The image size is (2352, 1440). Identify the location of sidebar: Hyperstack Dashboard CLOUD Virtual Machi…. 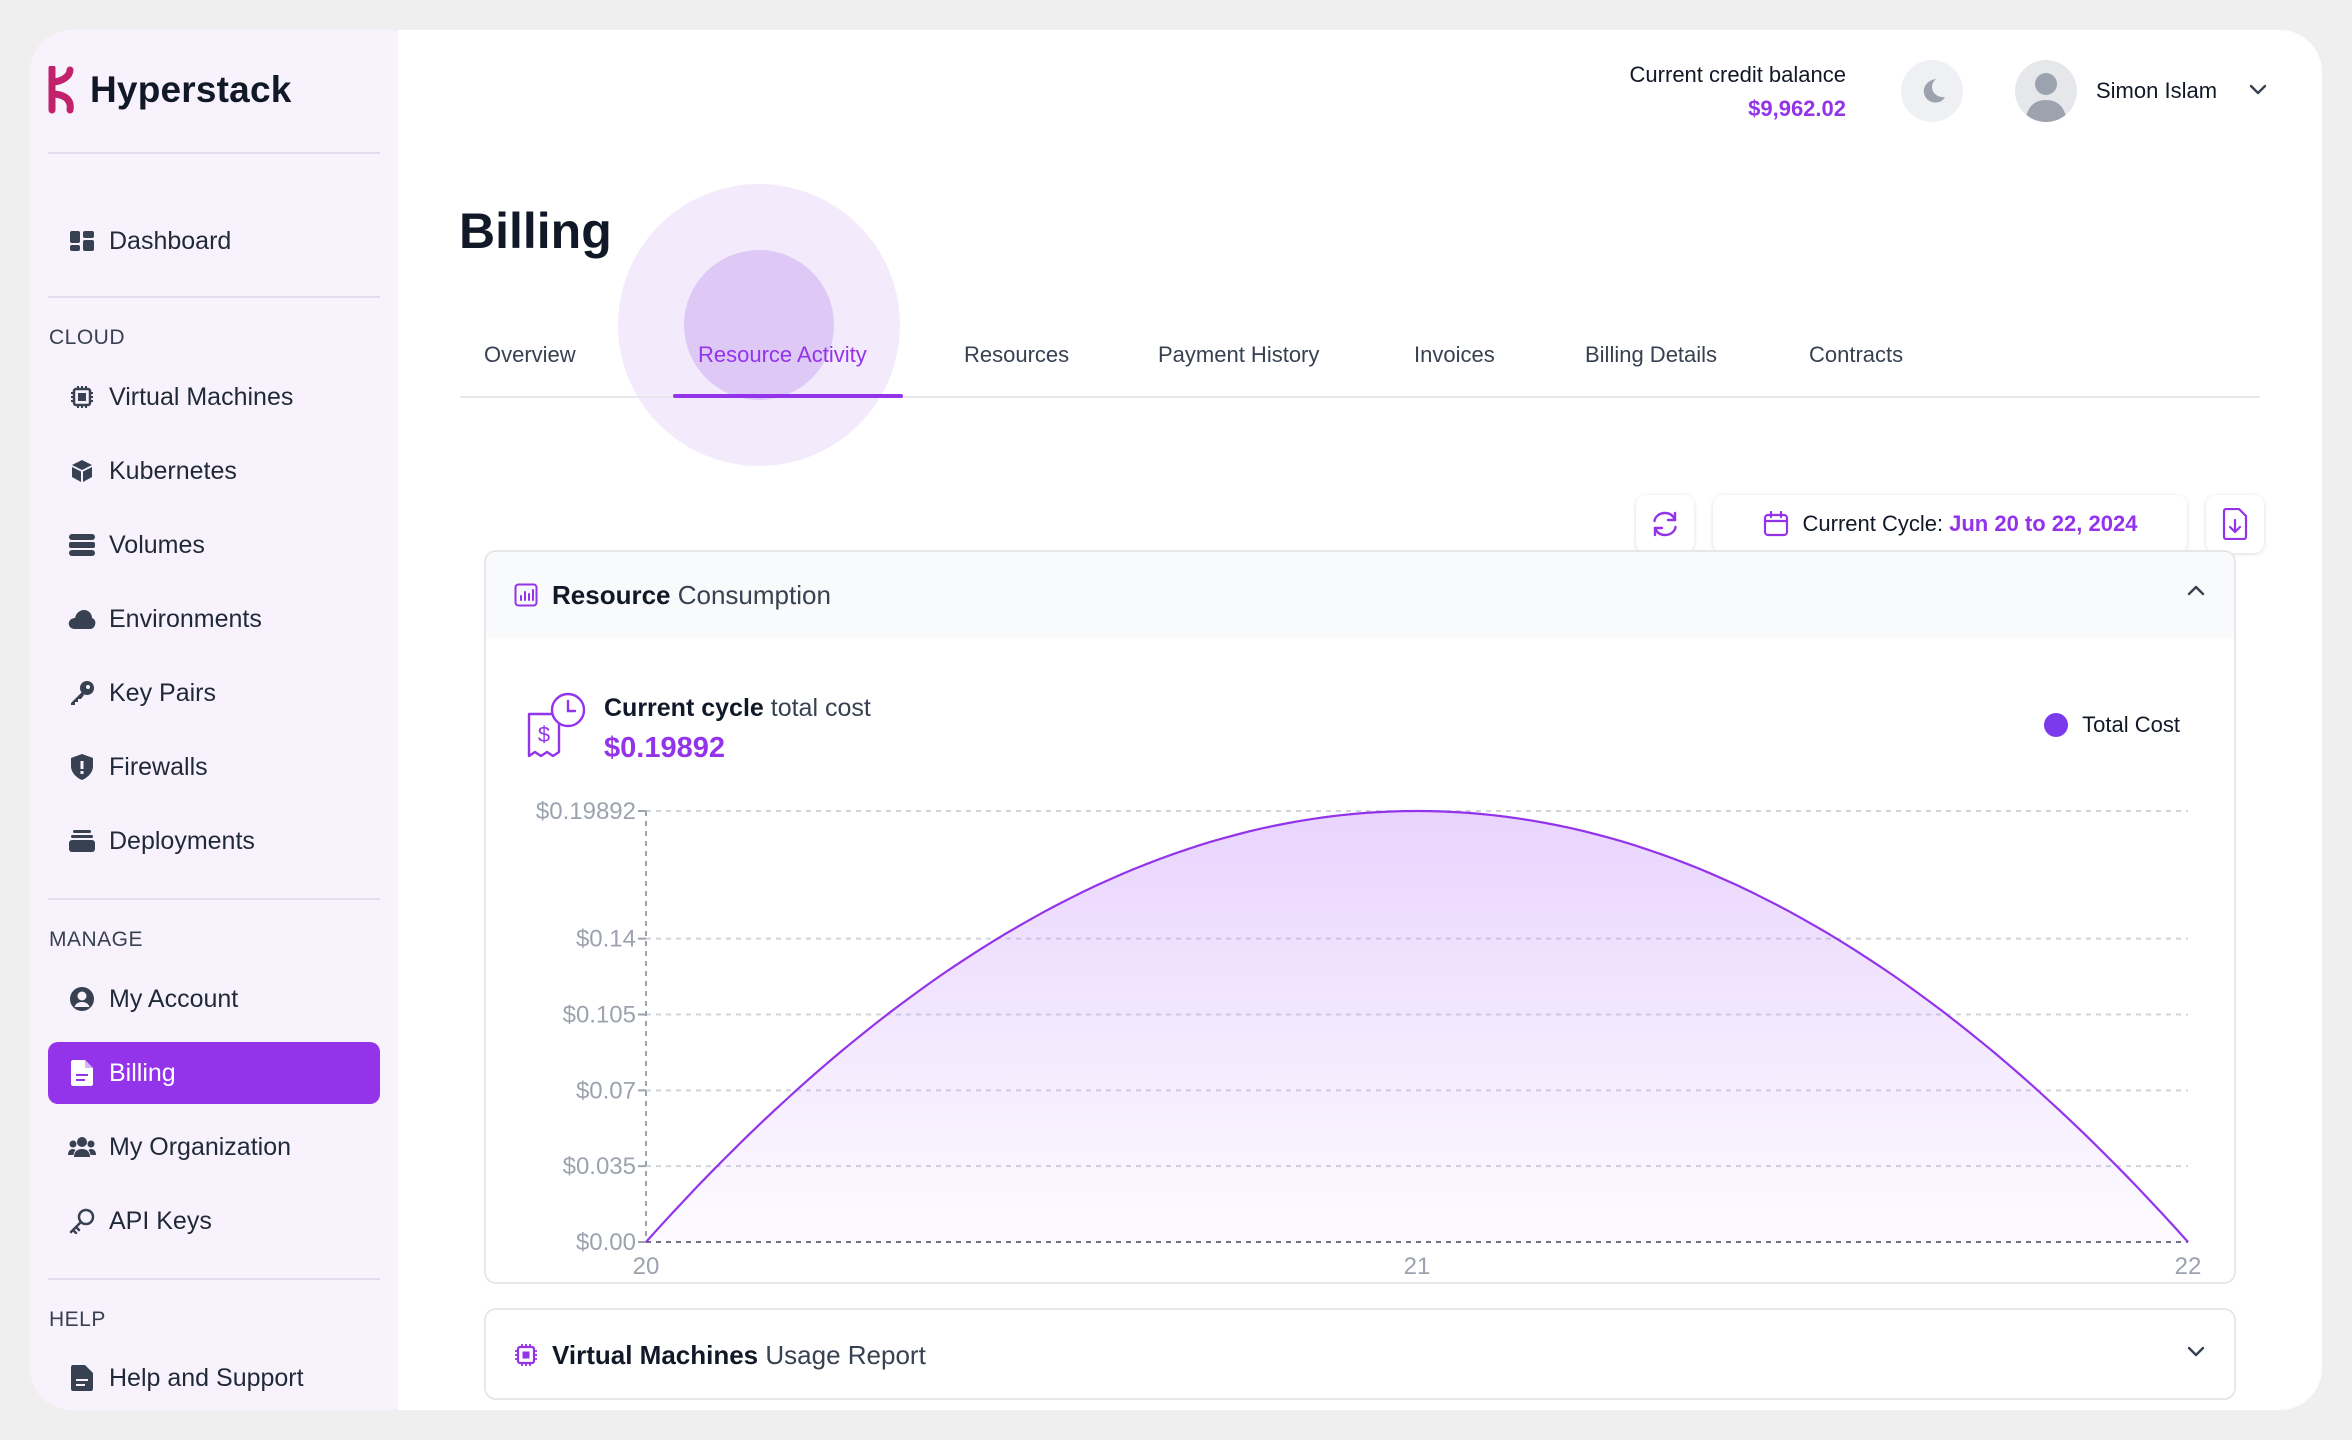
(214, 720).